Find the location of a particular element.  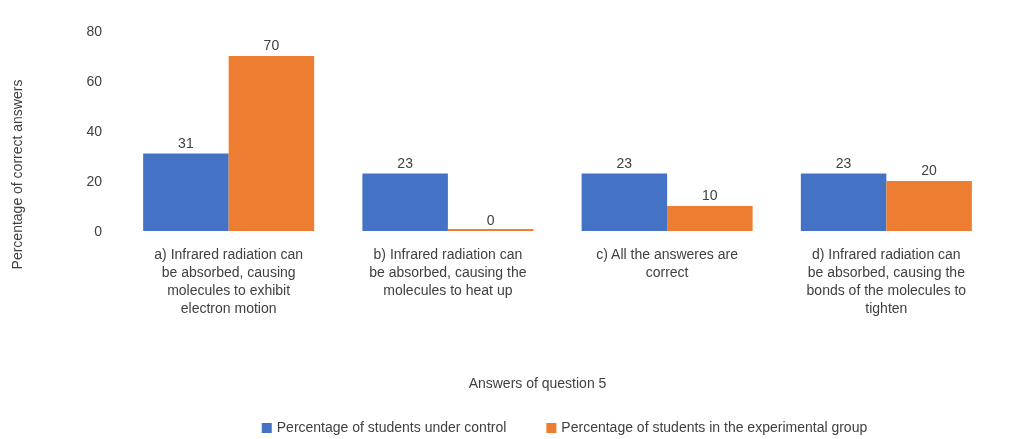

x-axis-title: Answers of question 5 is located at coordinates (537, 383).